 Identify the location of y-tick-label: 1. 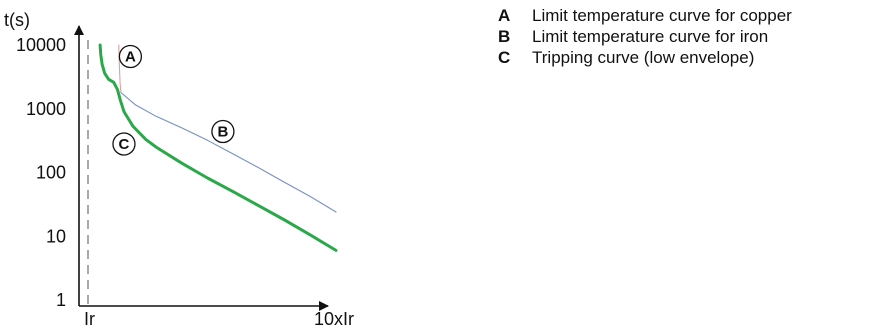
(61, 300).